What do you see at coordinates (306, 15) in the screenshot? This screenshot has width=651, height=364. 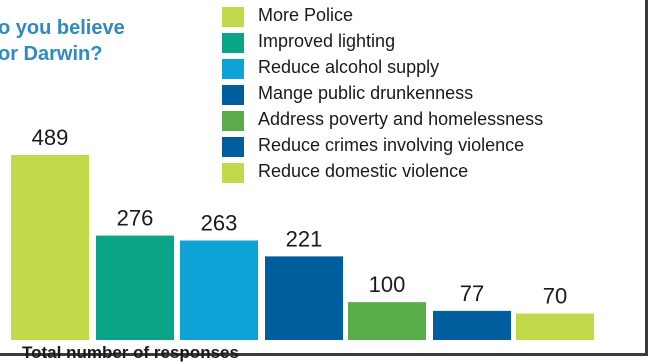 I see `legend-label: More Police` at bounding box center [306, 15].